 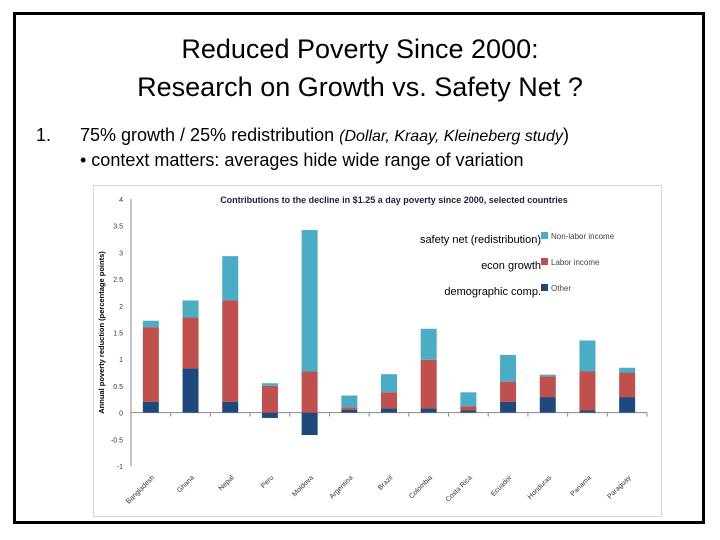 I want to click on bullet-number: 1., so click(x=44, y=135).